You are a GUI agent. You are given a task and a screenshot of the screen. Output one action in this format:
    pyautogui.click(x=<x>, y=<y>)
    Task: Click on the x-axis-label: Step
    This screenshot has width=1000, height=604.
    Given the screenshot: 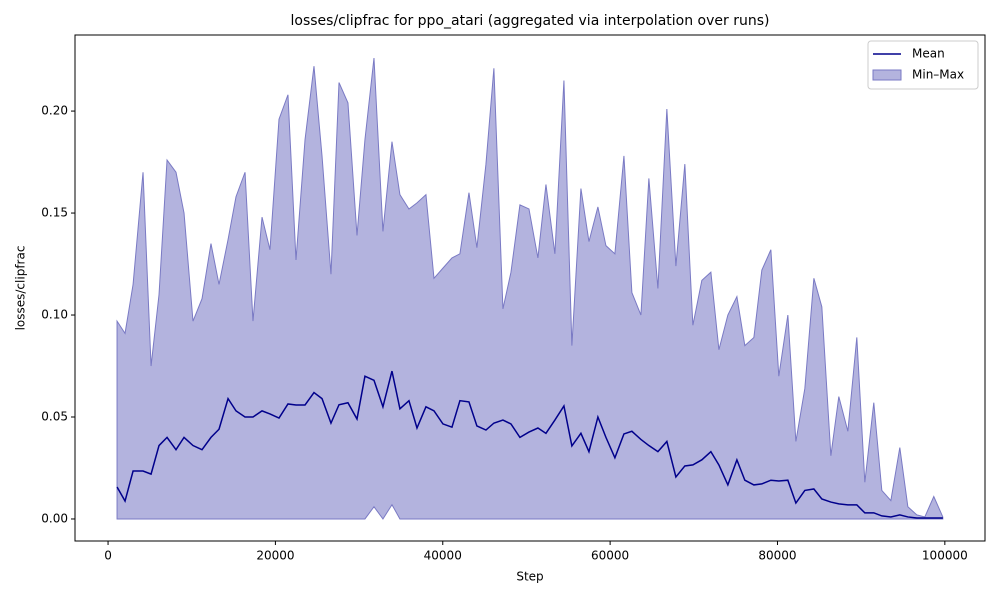 What is the action you would take?
    pyautogui.click(x=529, y=577)
    